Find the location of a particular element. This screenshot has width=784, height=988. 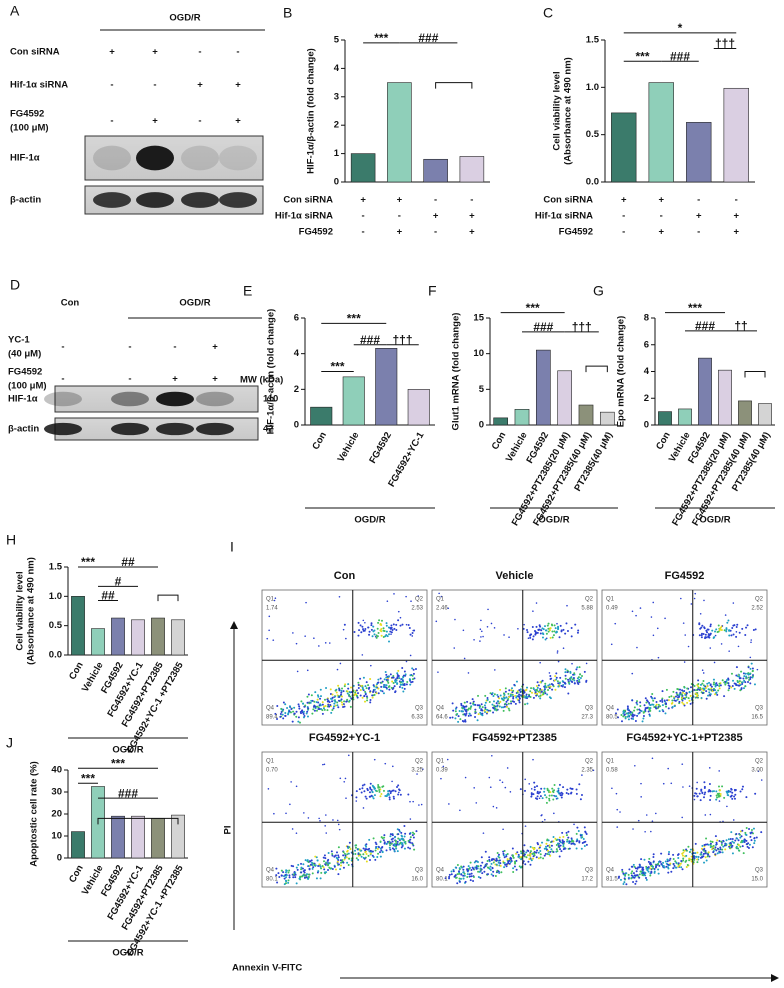

x-tick-label: Vehicle is located at coordinates (349, 447).